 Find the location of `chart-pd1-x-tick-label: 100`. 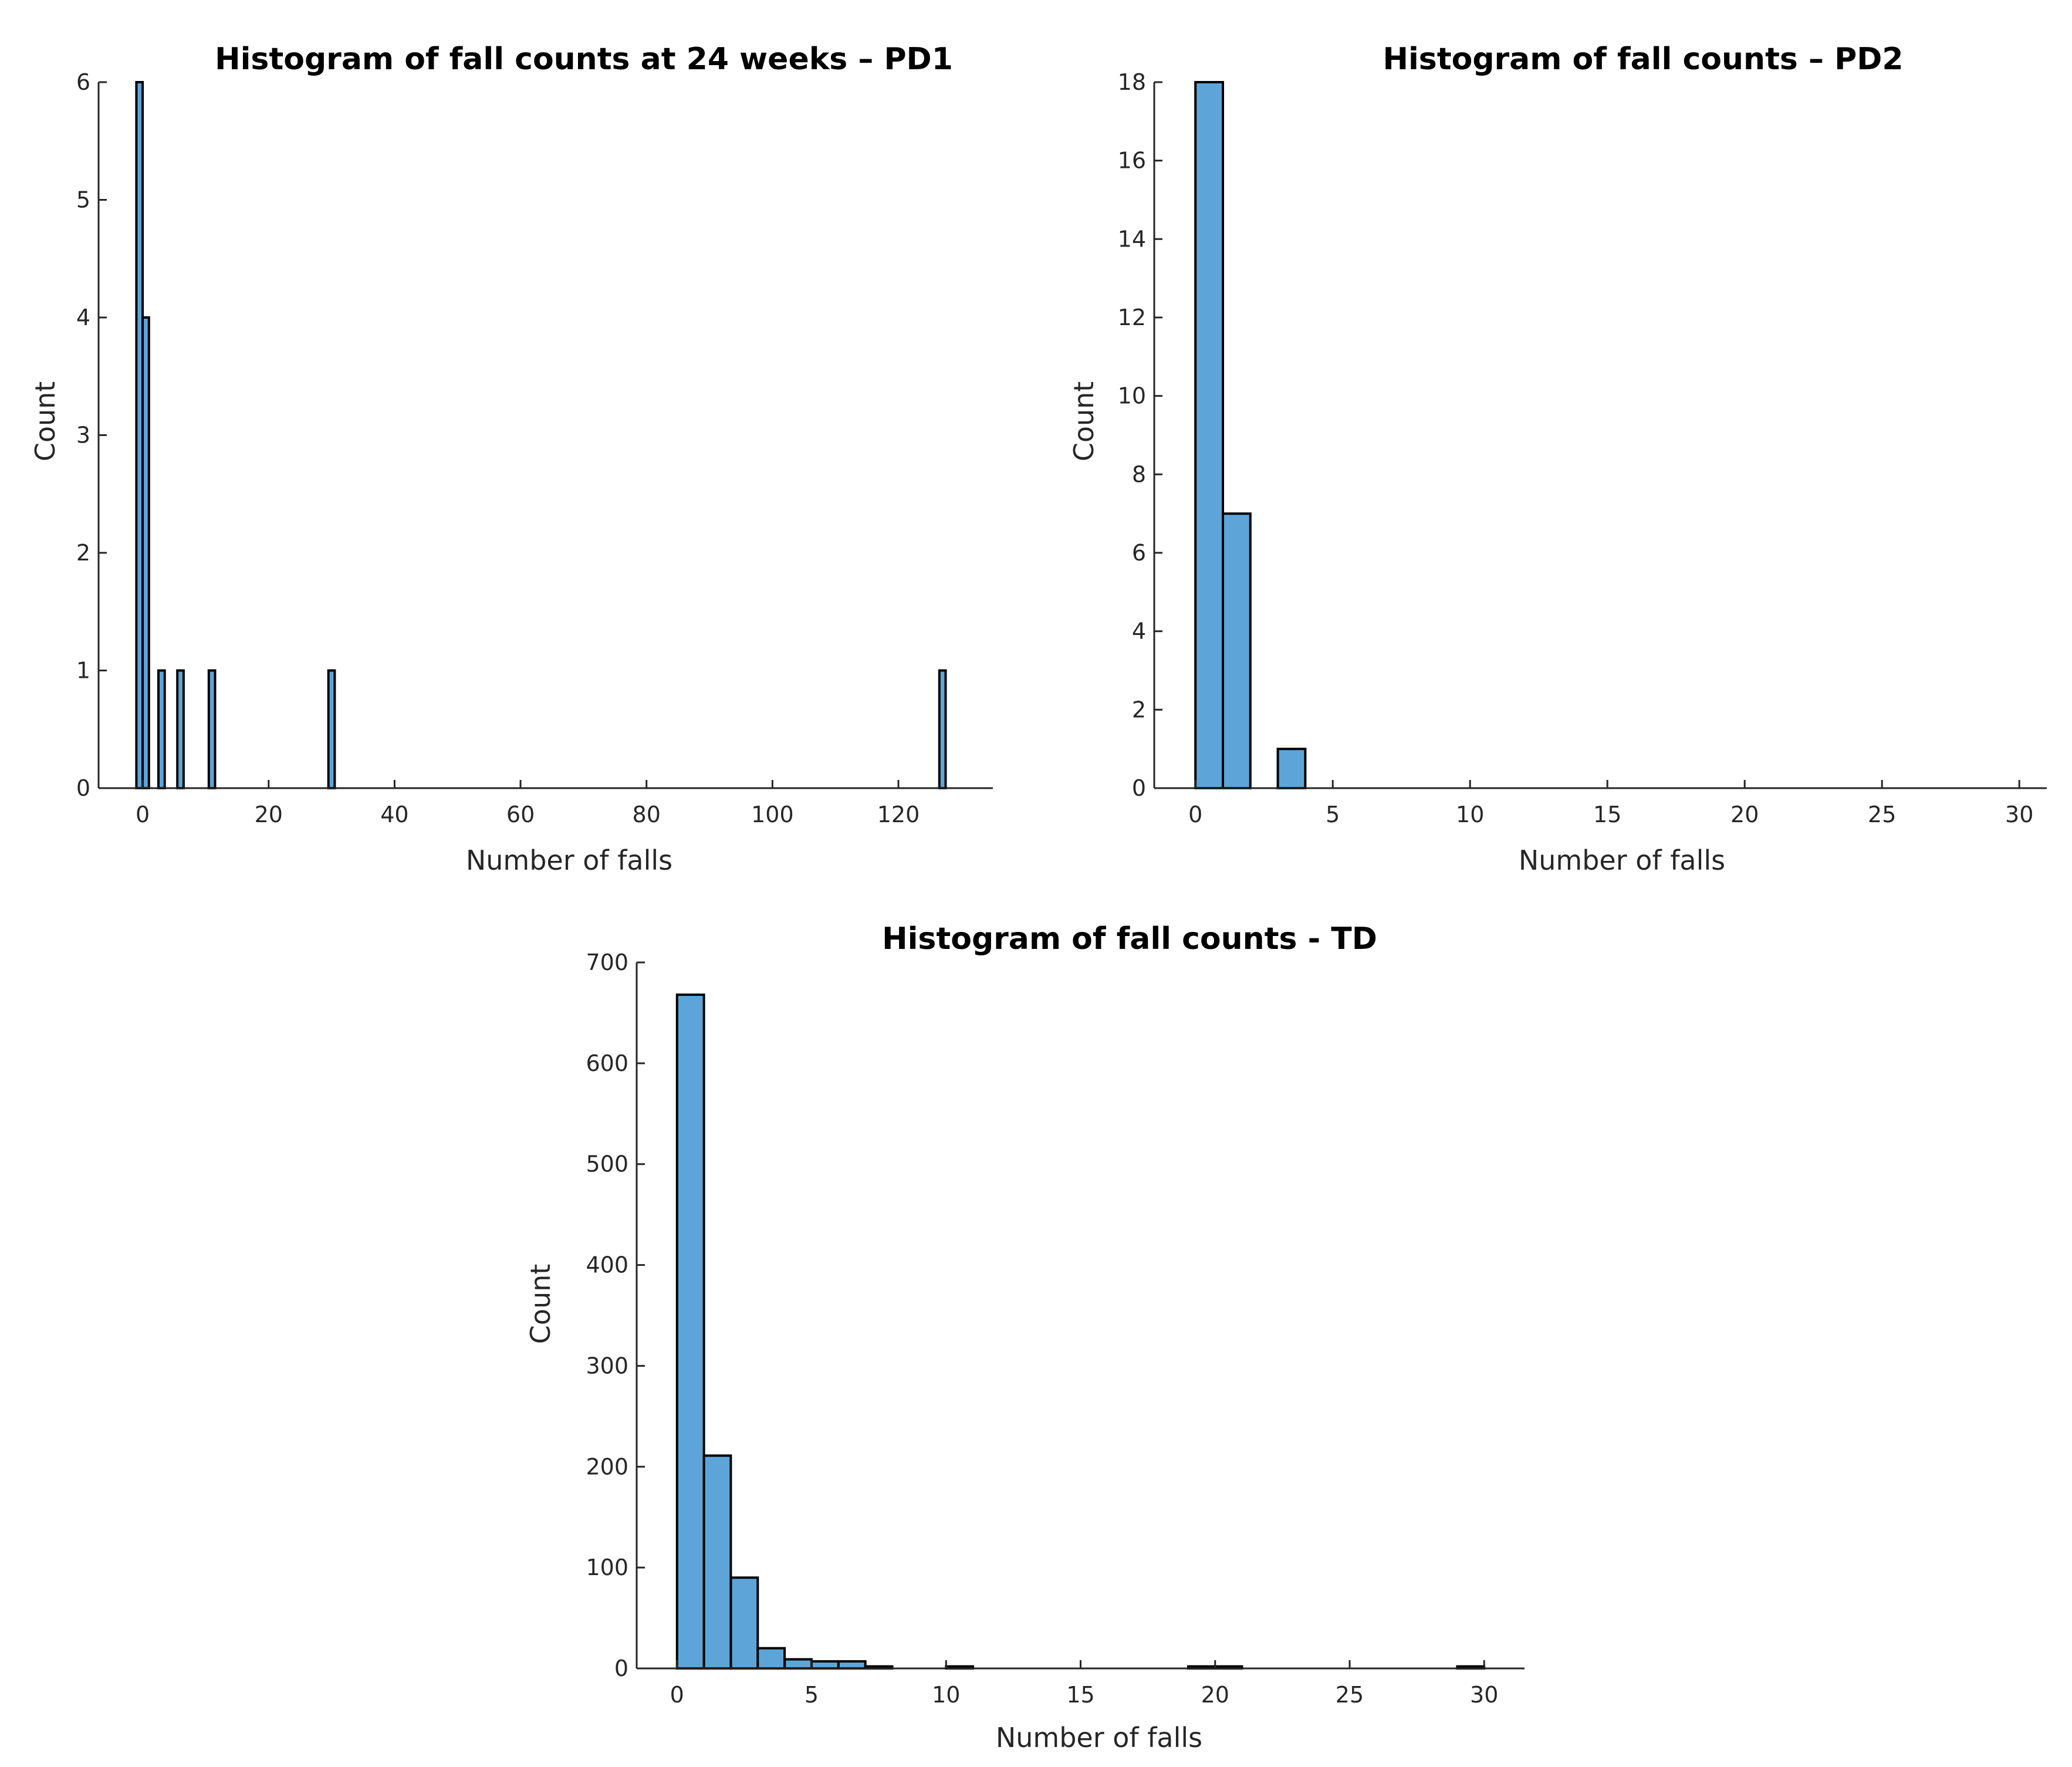

chart-pd1-x-tick-label: 100 is located at coordinates (772, 814).